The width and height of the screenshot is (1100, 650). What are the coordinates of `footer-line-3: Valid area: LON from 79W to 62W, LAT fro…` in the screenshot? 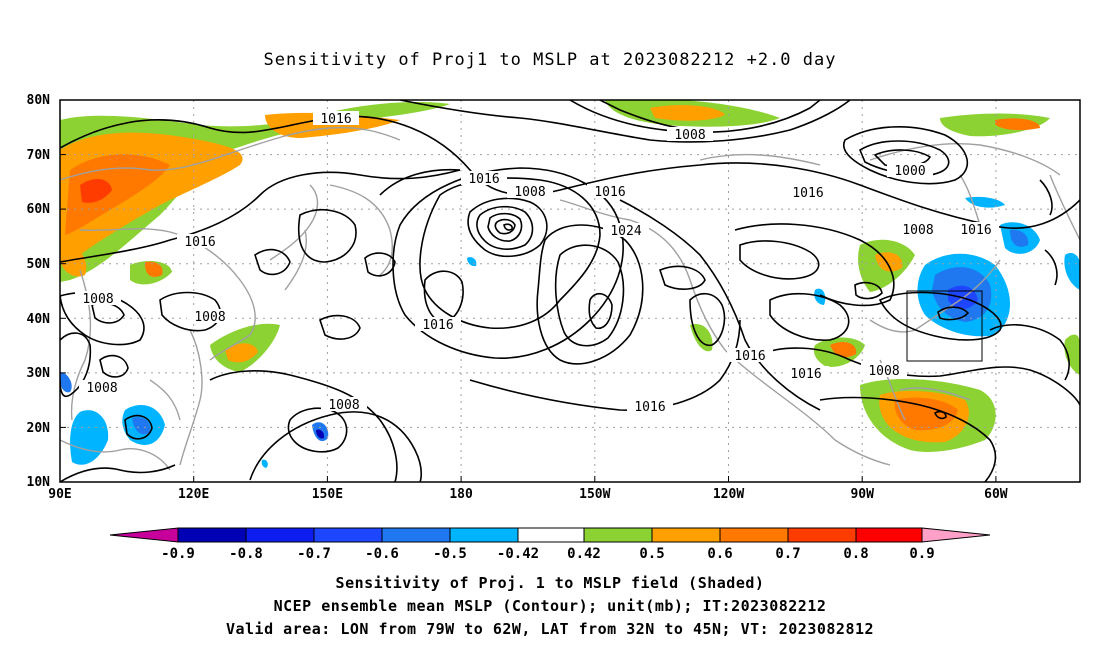 It's located at (550, 629).